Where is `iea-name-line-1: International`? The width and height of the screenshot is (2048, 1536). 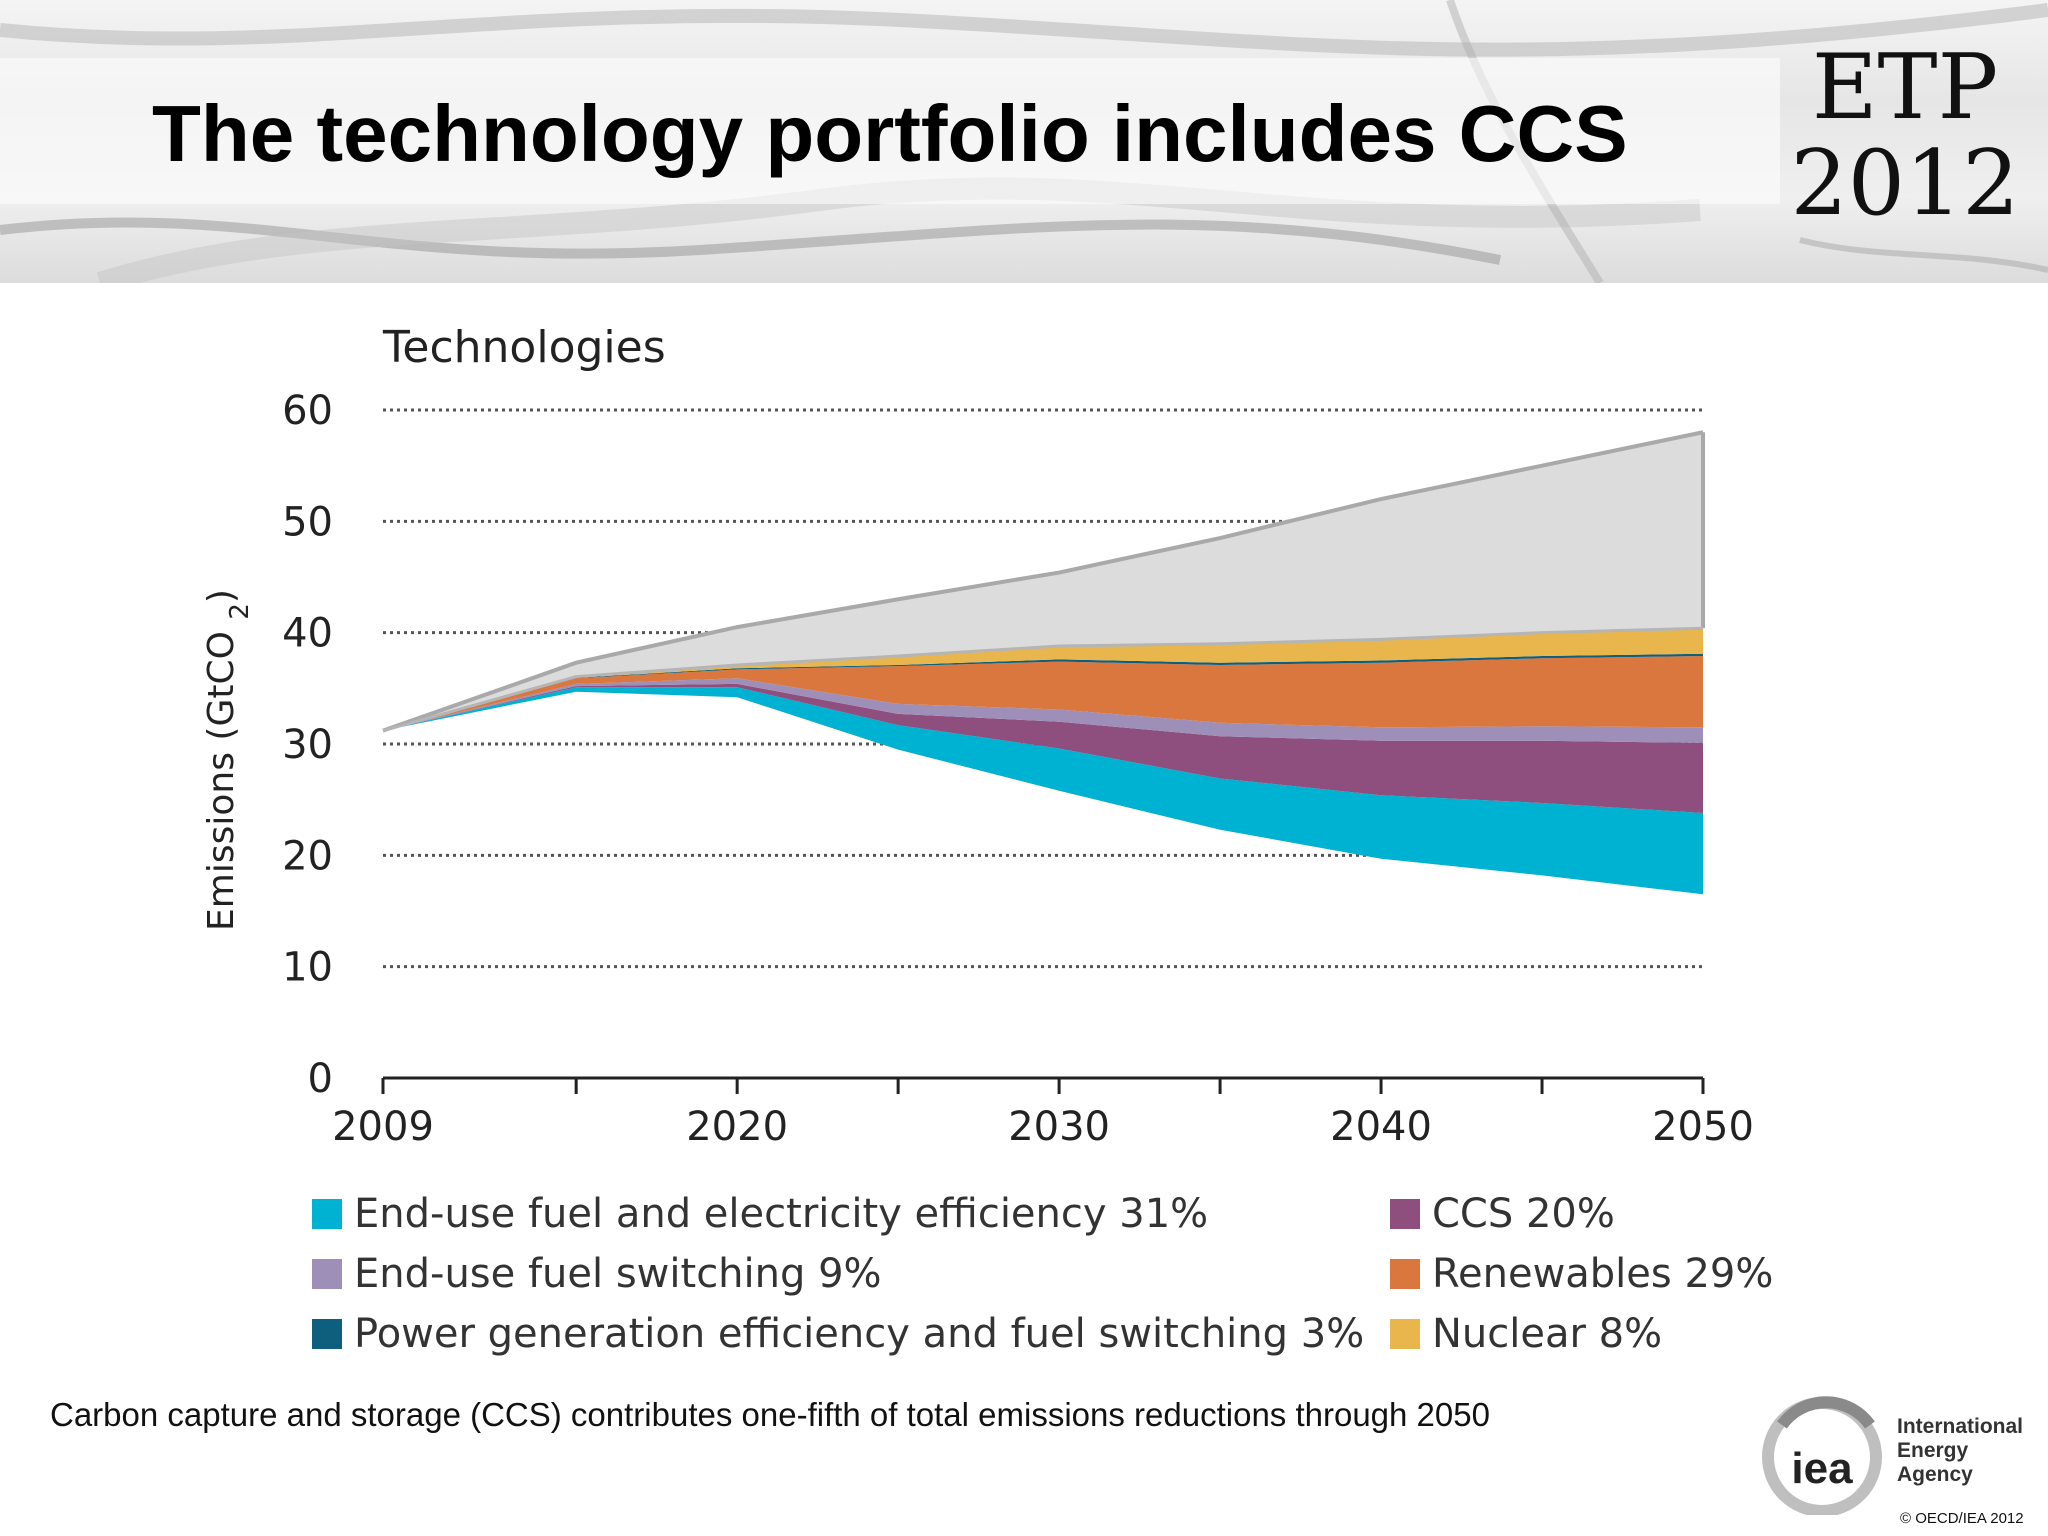
iea-name-line-1: International is located at coordinates (1960, 1426).